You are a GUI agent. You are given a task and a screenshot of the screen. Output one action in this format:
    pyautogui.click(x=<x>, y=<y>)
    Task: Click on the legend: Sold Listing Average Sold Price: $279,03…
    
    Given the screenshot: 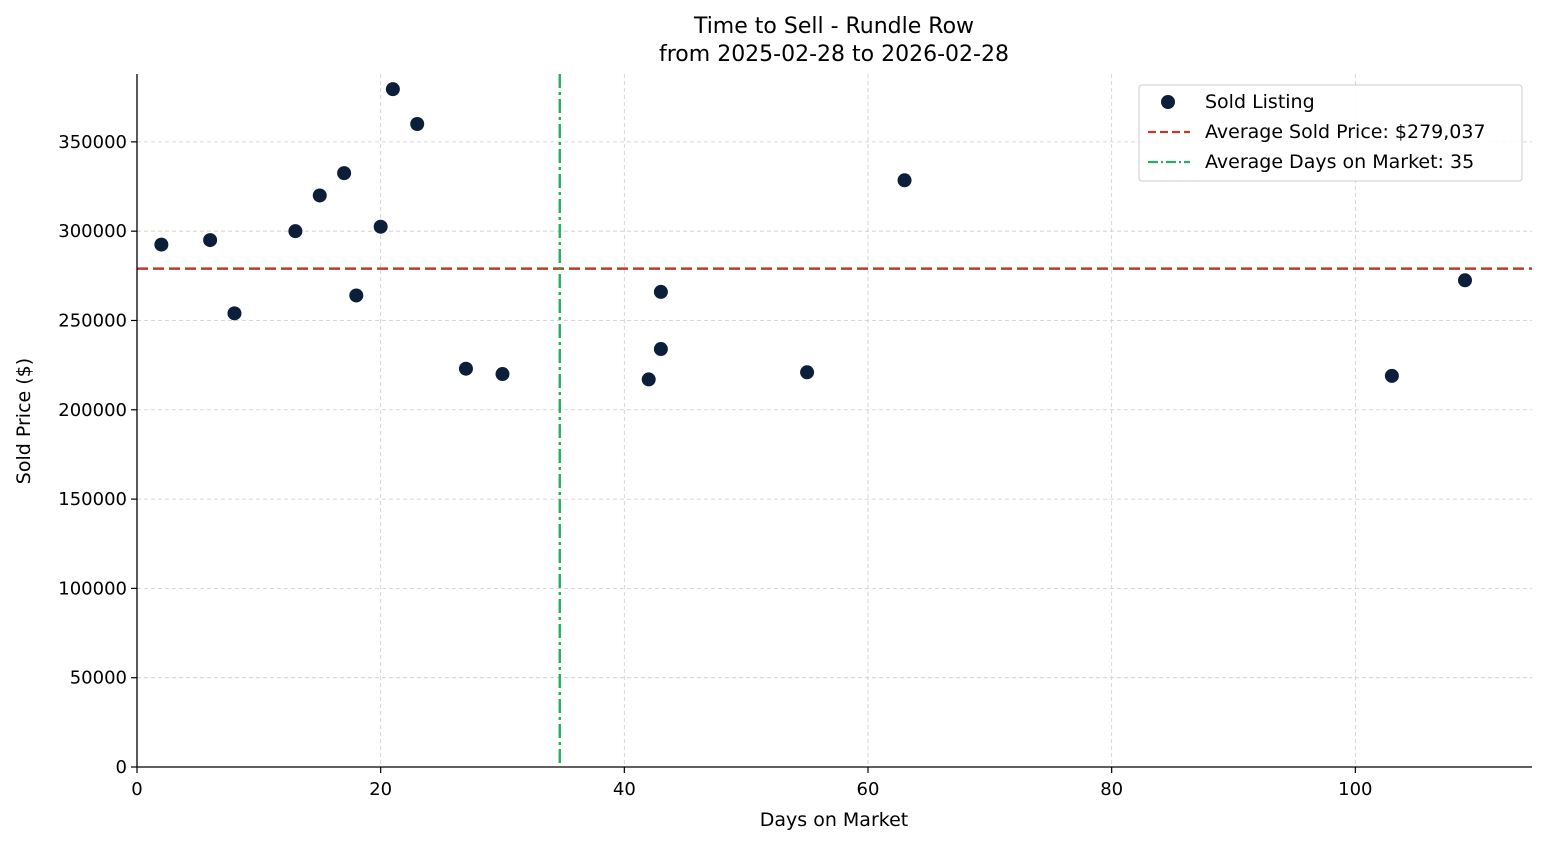 What is the action you would take?
    pyautogui.click(x=1330, y=133)
    